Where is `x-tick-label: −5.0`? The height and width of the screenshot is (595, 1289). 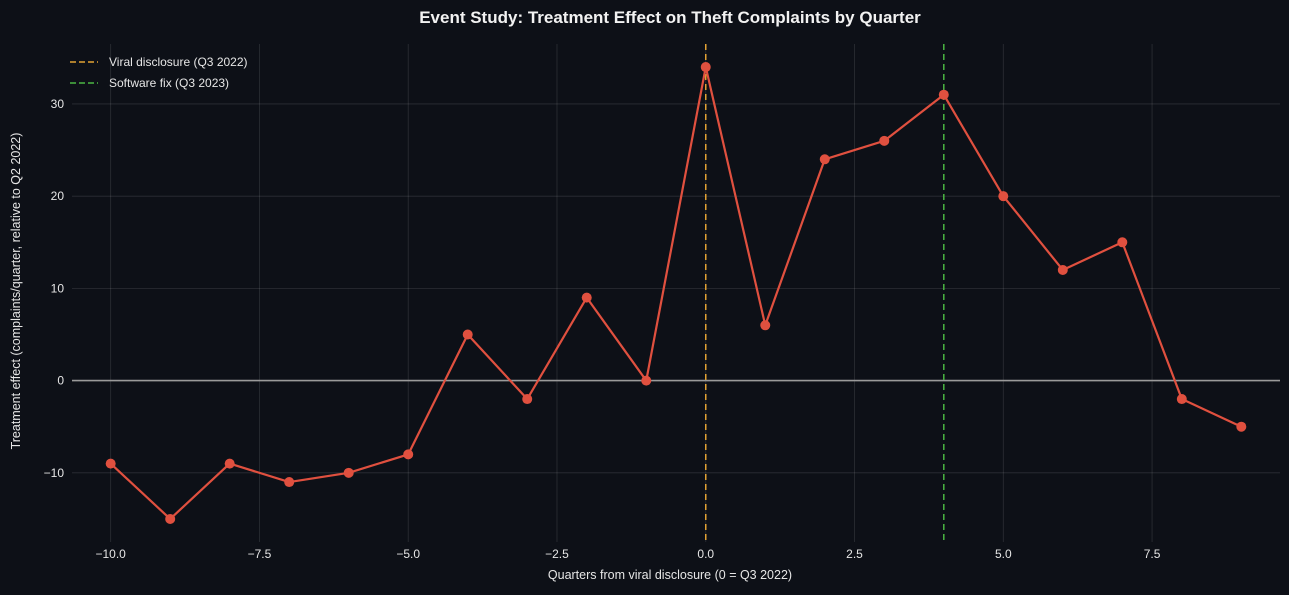
x-tick-label: −5.0 is located at coordinates (408, 554).